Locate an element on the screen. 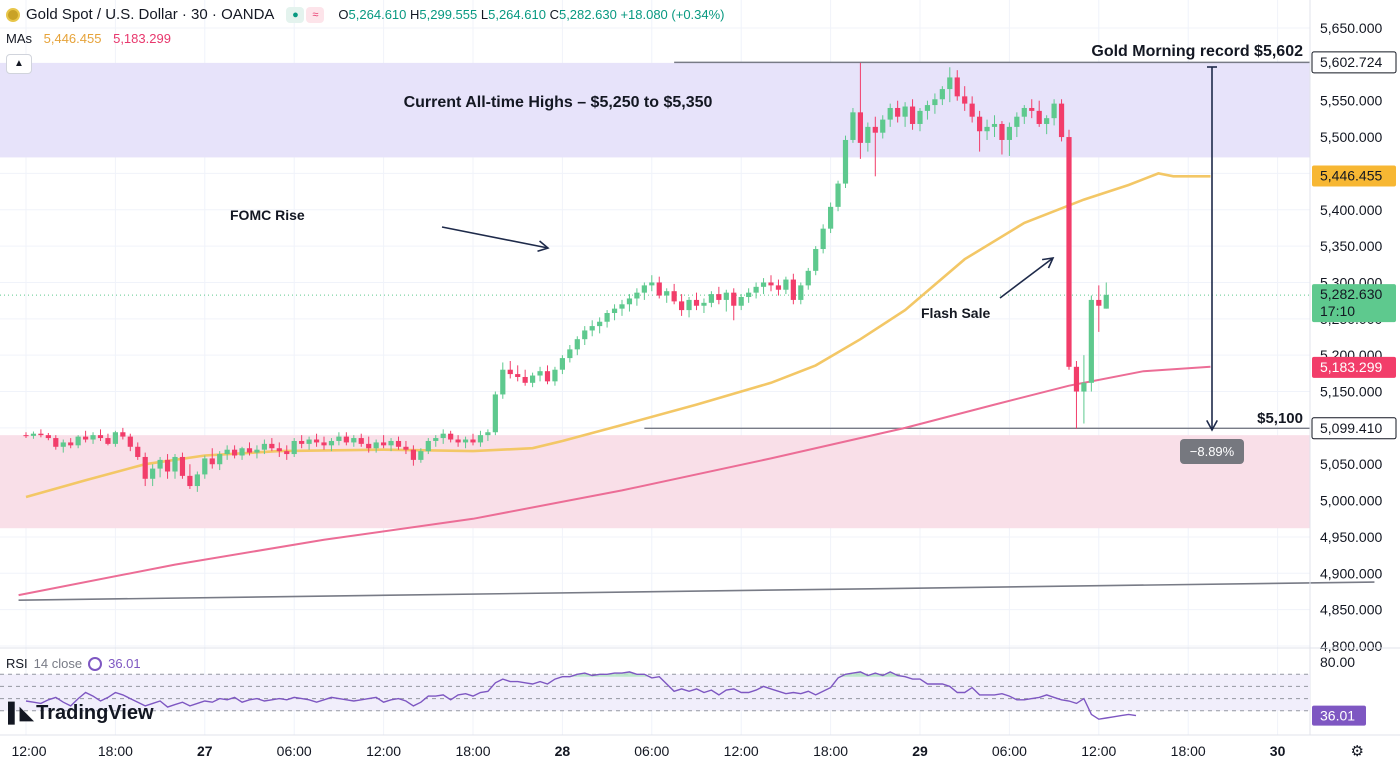  arrow-shaft is located at coordinates (495, 237).